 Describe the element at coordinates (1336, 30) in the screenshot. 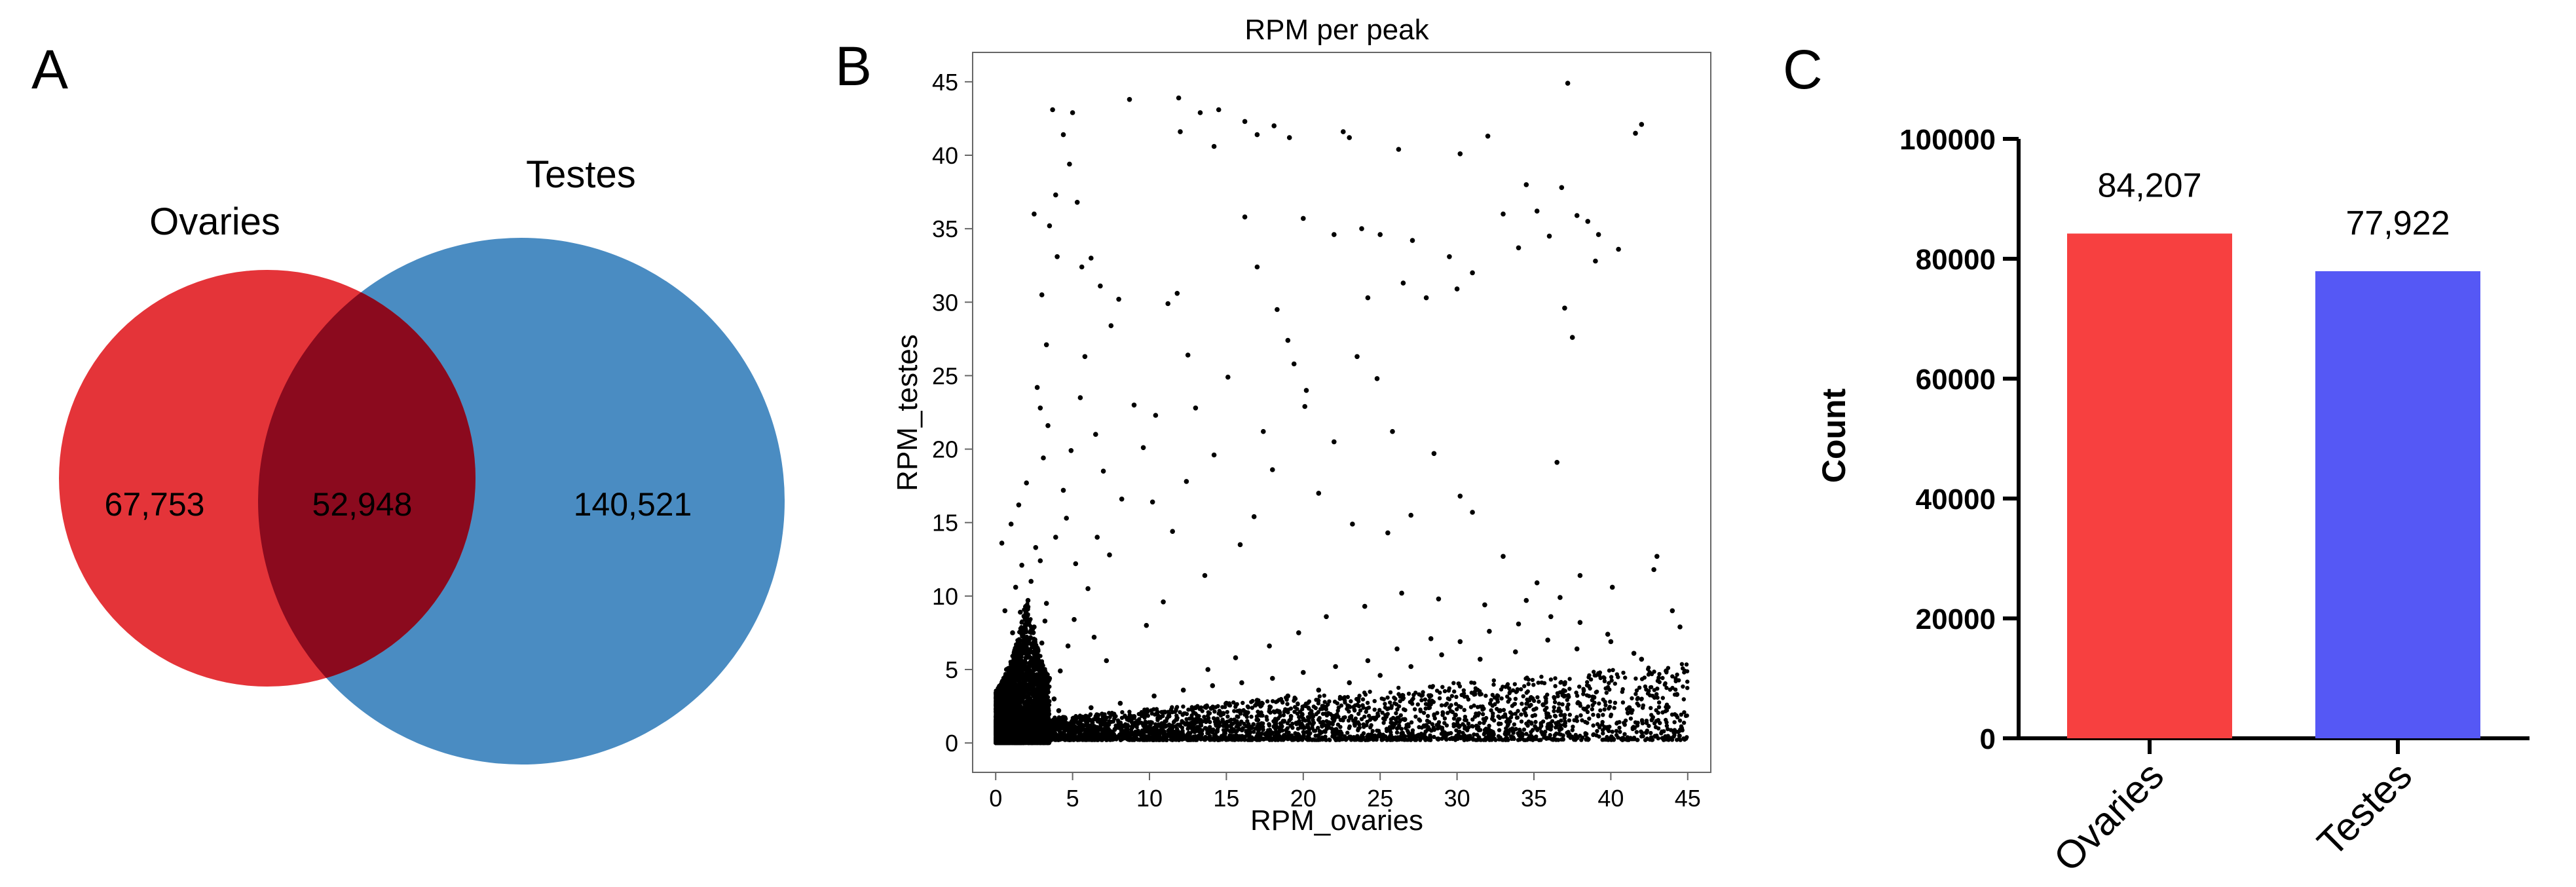

I see `scatter-title: RPM per peak` at that location.